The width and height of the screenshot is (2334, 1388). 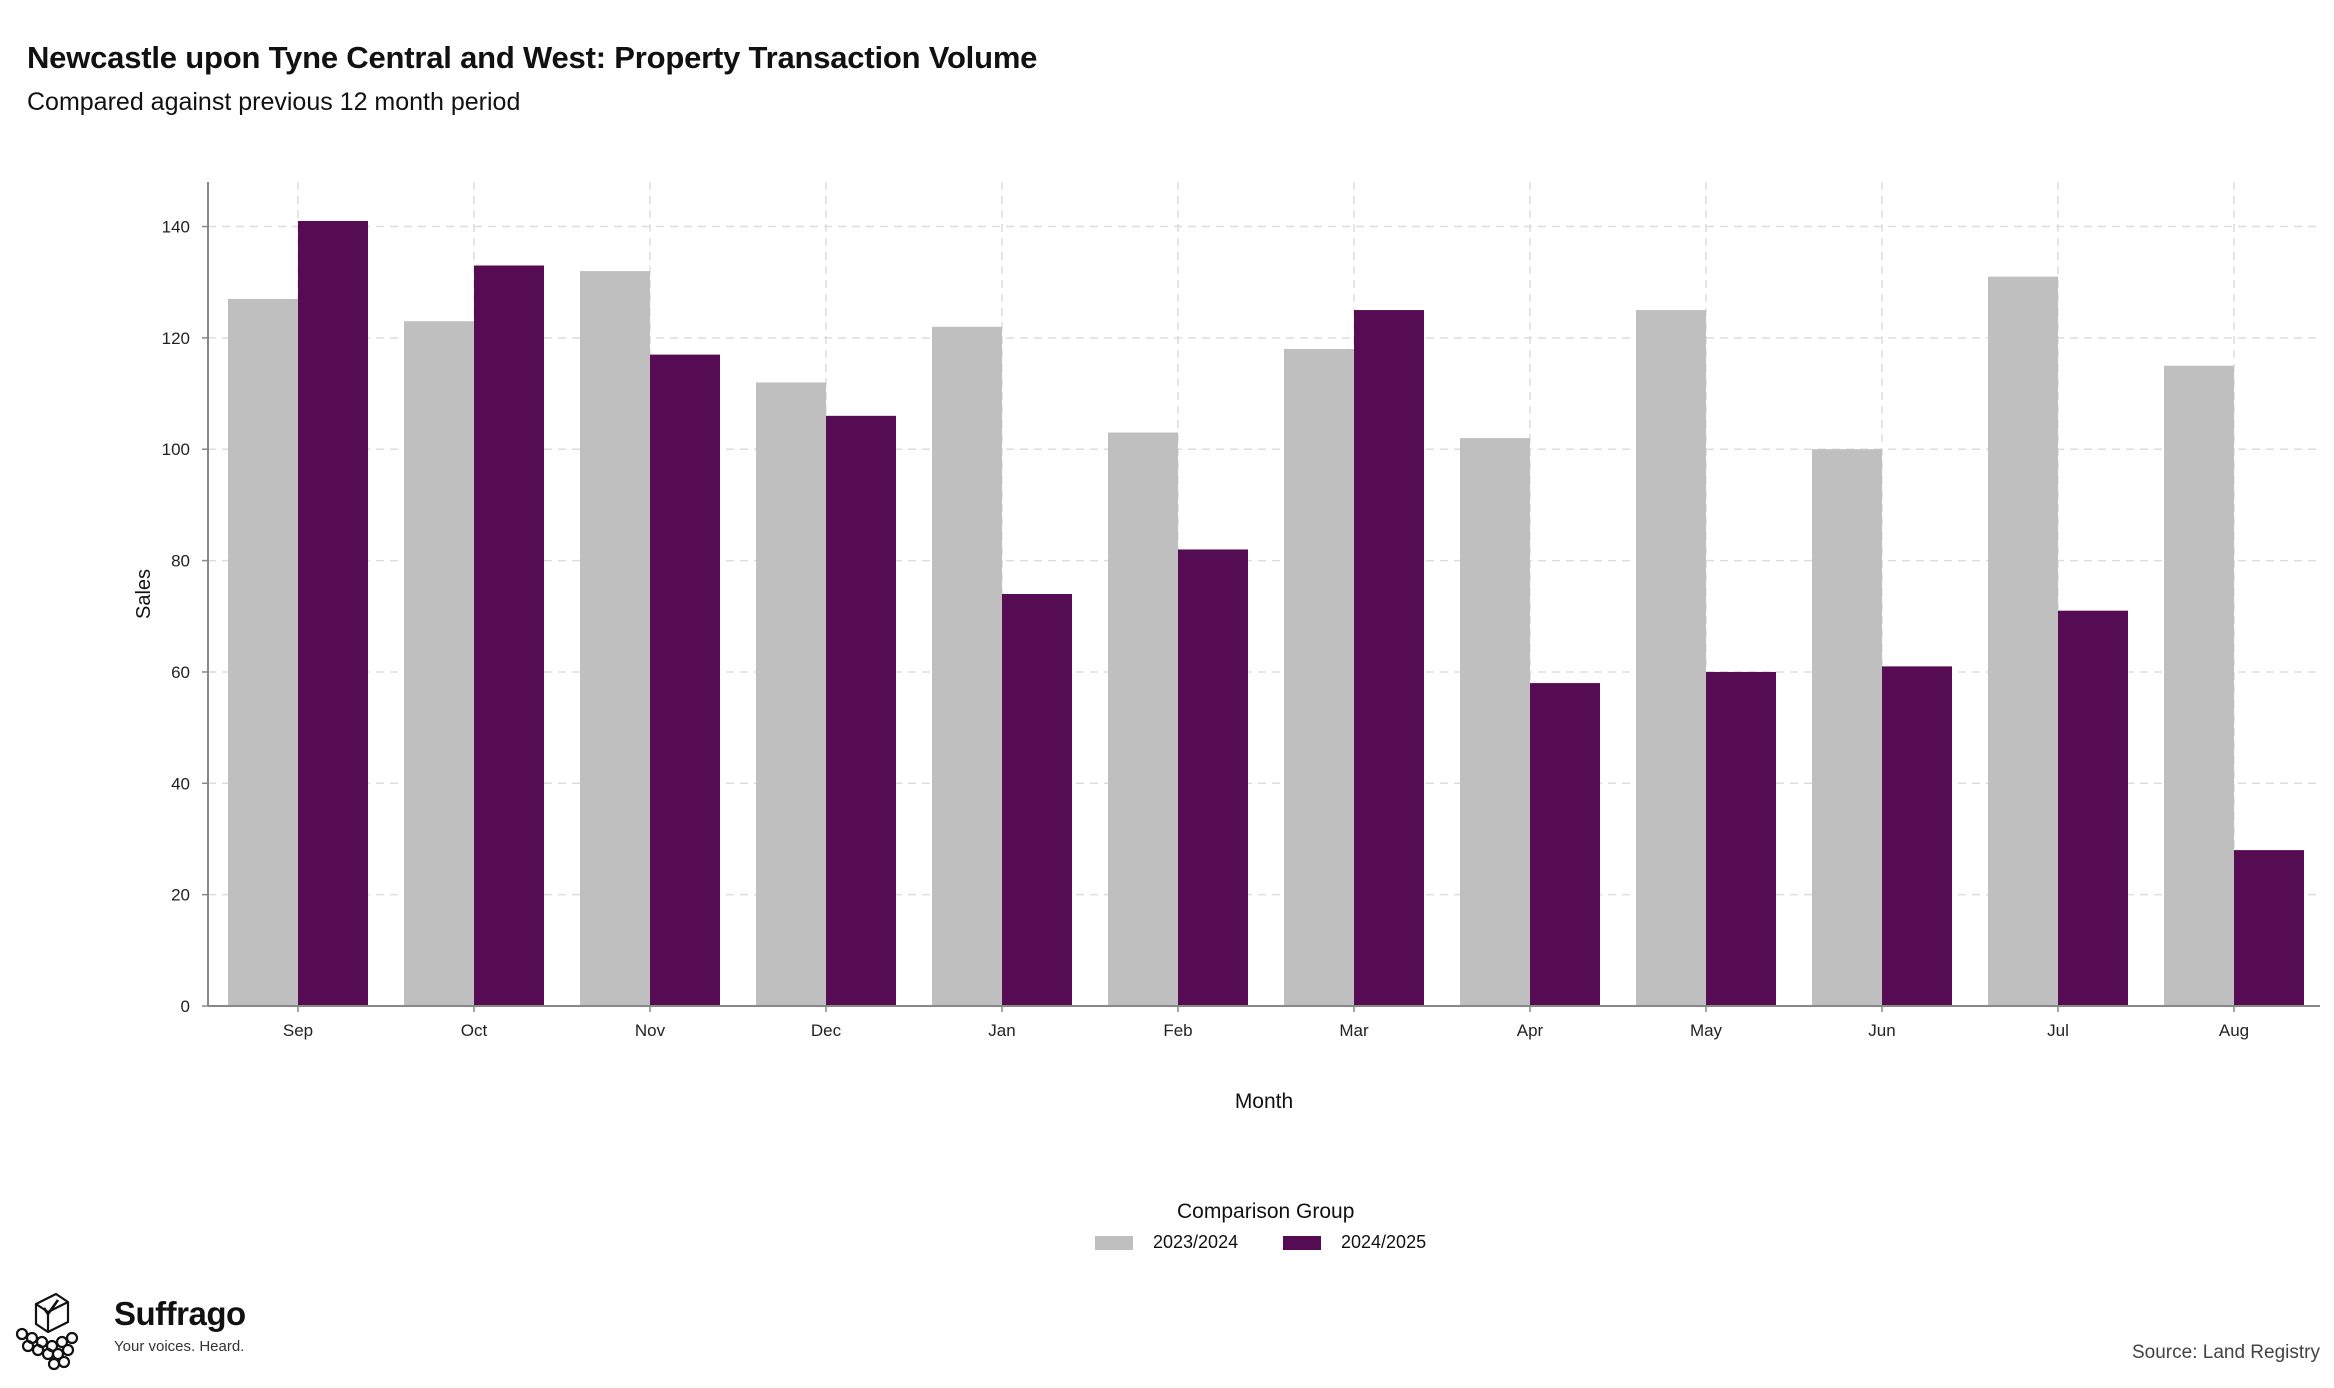 I want to click on bar-2023-2024-jul, so click(x=2023, y=641).